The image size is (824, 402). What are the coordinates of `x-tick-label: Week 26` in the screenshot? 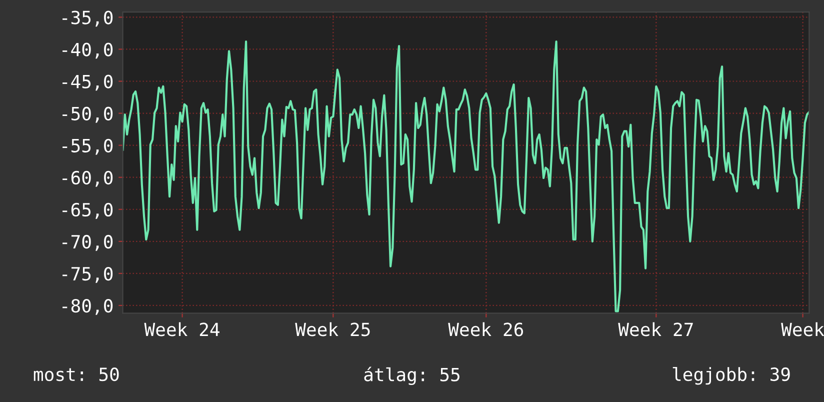 It's located at (486, 329).